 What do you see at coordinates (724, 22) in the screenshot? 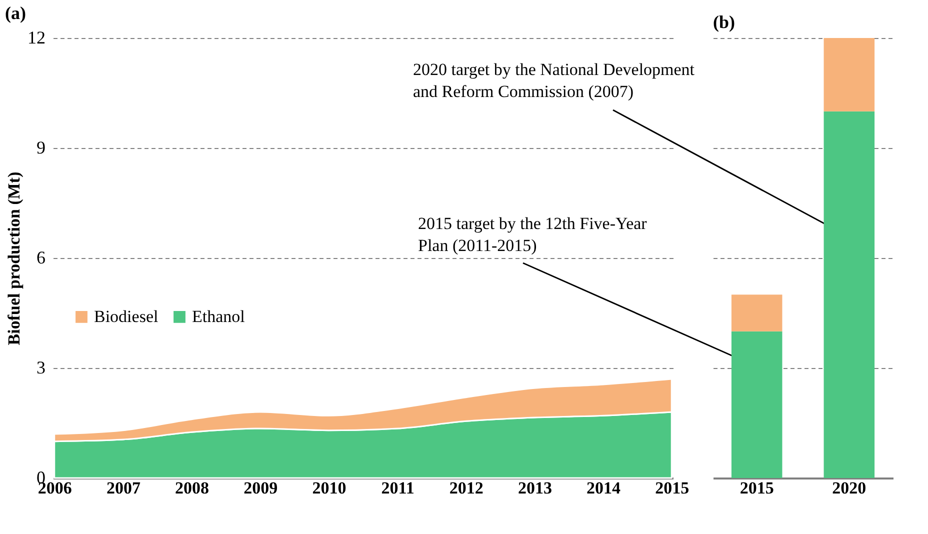
I see `chart-title: (b)` at bounding box center [724, 22].